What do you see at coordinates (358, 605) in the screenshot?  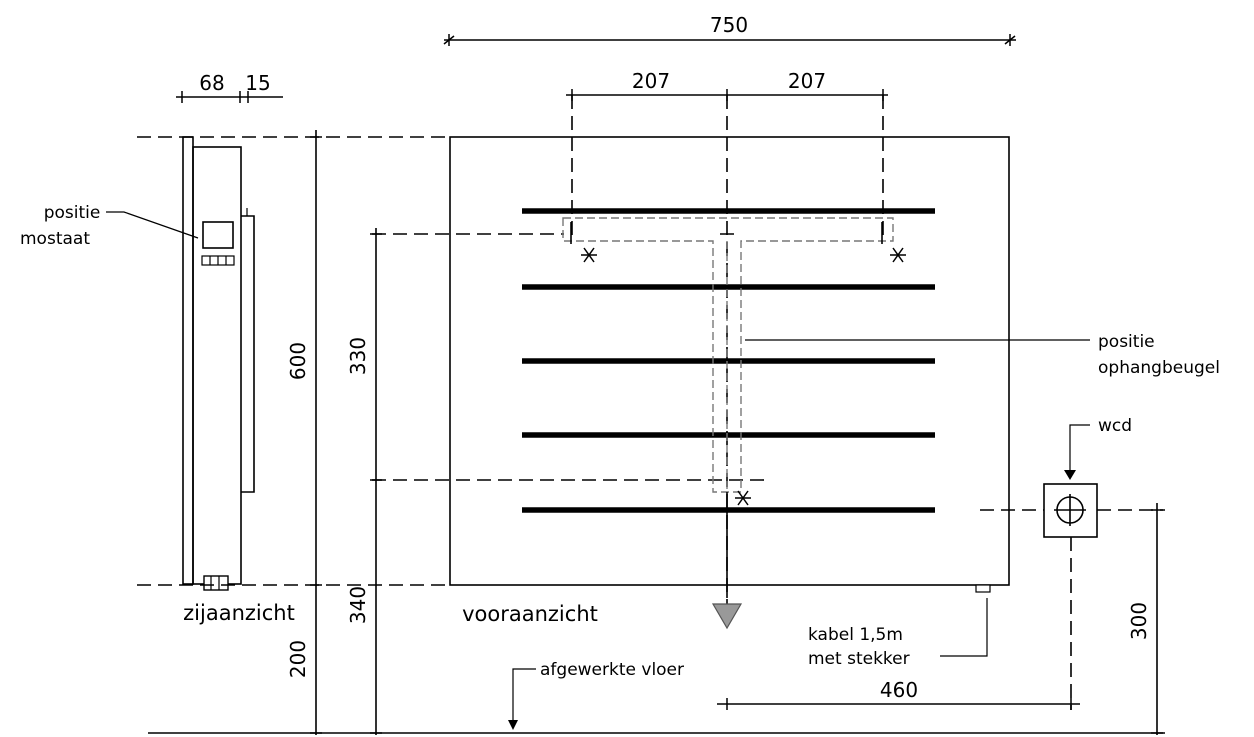 I see `dimension-340-label: 340` at bounding box center [358, 605].